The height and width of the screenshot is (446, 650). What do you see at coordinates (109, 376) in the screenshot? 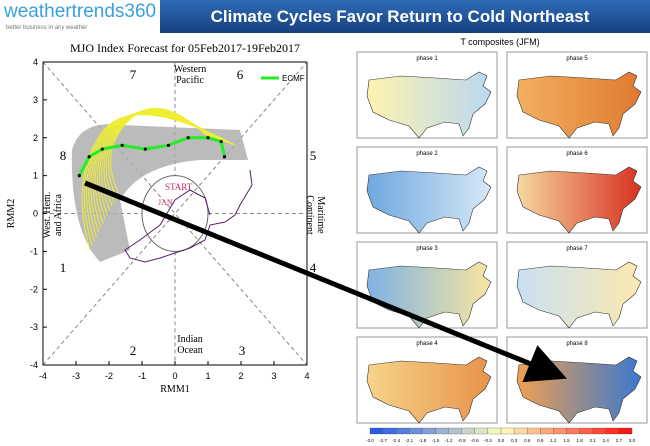
I see `x-tick-label: -2` at bounding box center [109, 376].